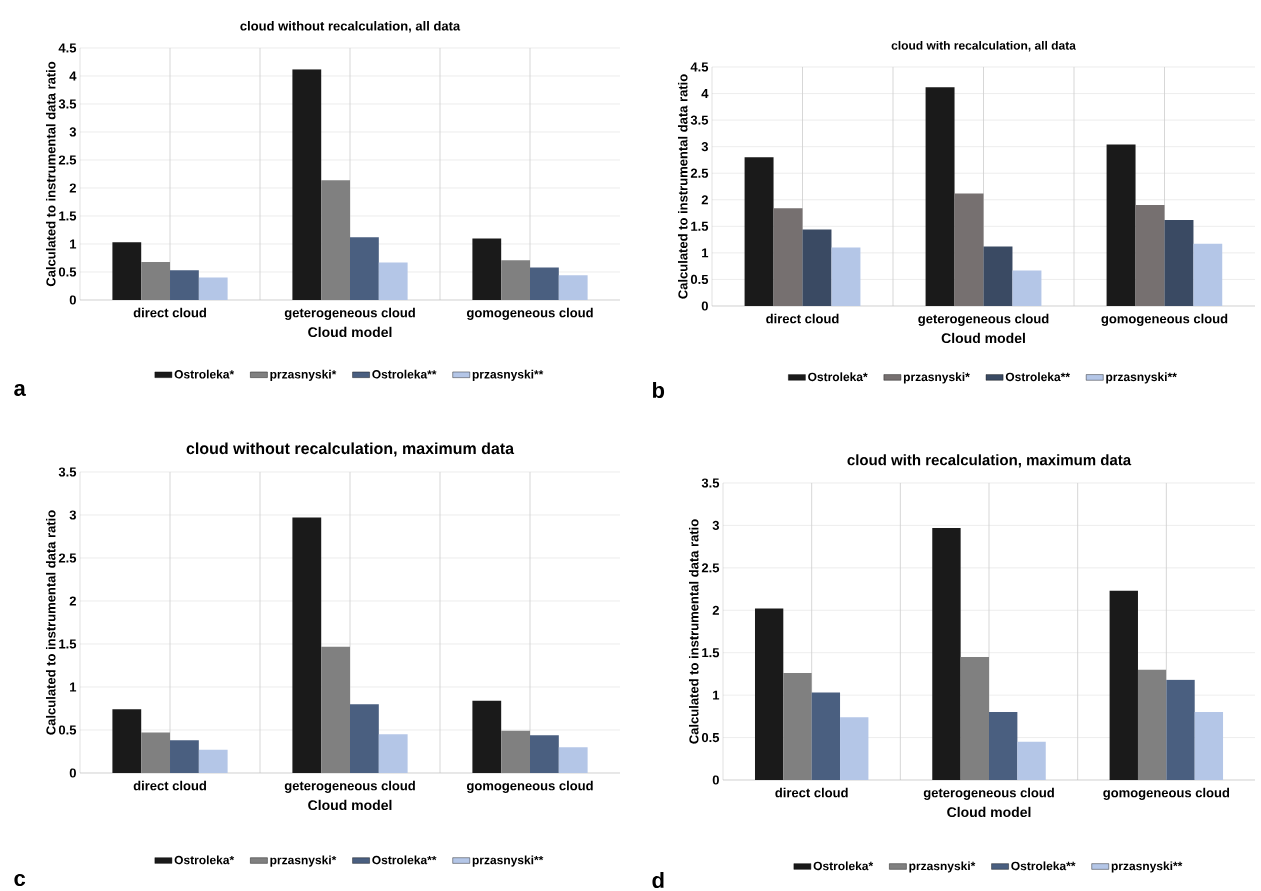 The width and height of the screenshot is (1261, 891). I want to click on chart-title: cloud without recalculation, all data, so click(350, 27).